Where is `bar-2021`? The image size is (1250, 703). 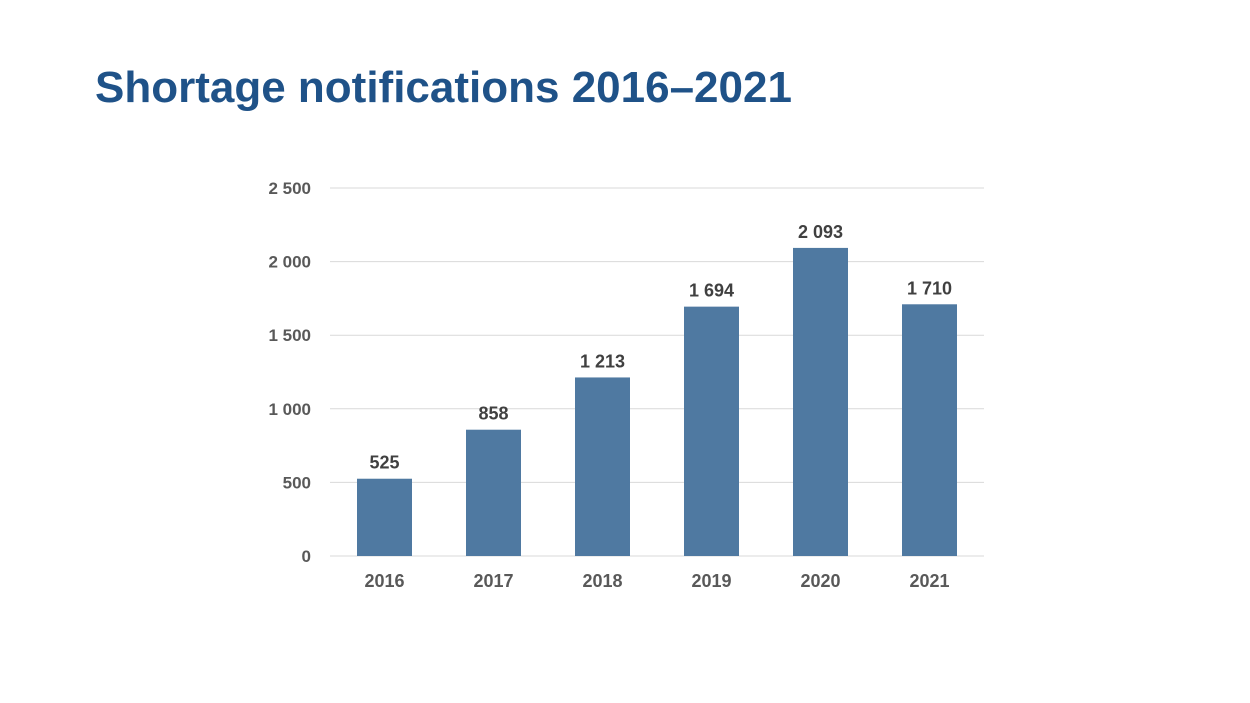
bar-2021 is located at coordinates (929, 430).